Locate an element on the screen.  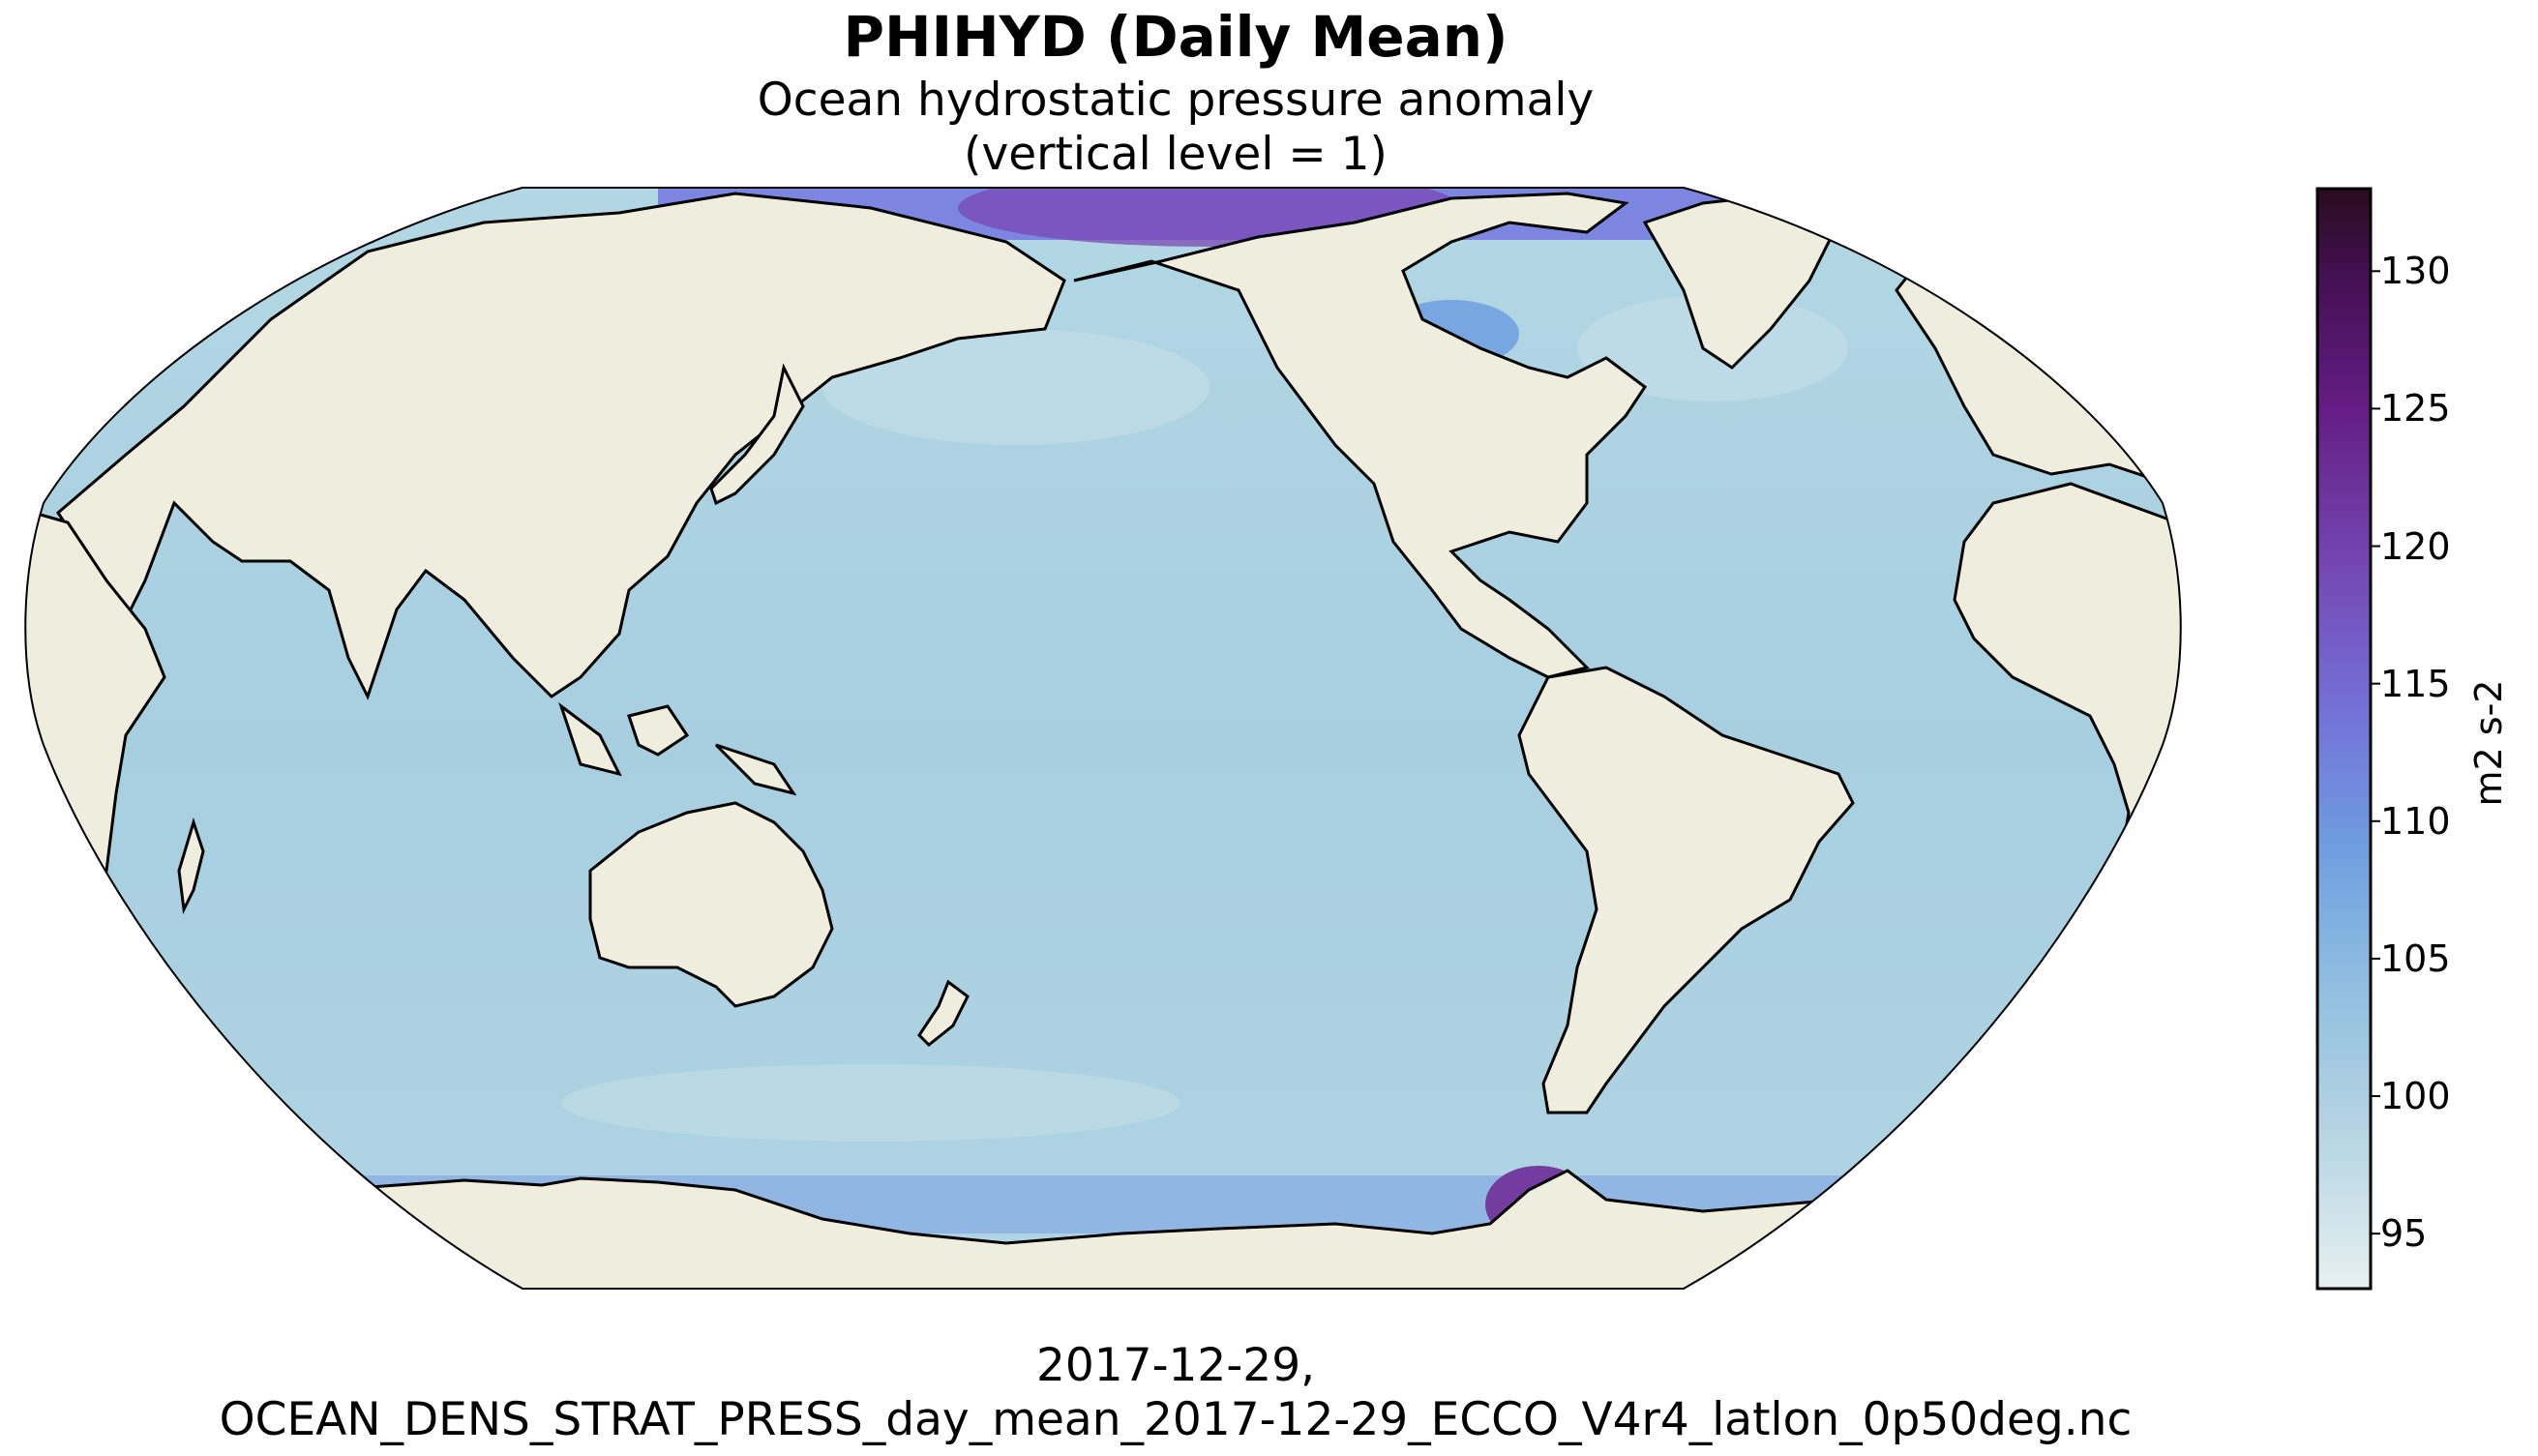
colorbar-label: m2 s-2 is located at coordinates (2488, 743).